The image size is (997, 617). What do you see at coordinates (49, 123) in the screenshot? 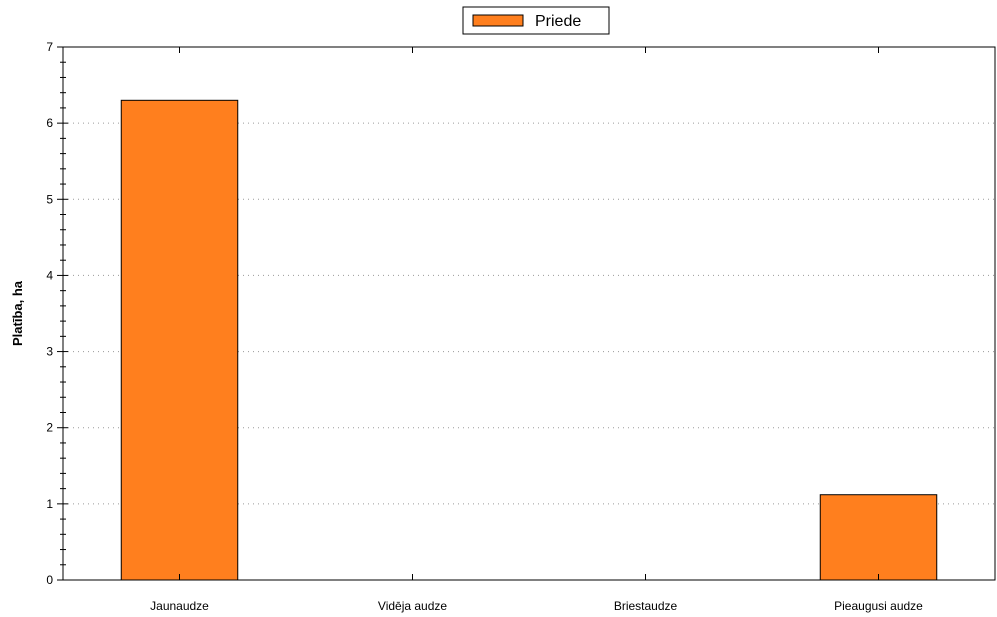
I see `y-tick-label: 6` at bounding box center [49, 123].